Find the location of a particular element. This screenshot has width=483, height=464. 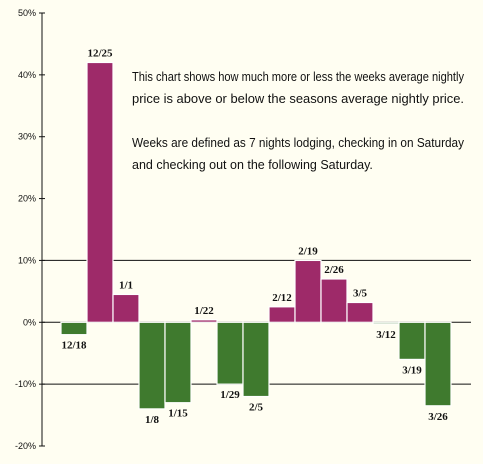

y-tick-label: 20% is located at coordinates (27, 199).